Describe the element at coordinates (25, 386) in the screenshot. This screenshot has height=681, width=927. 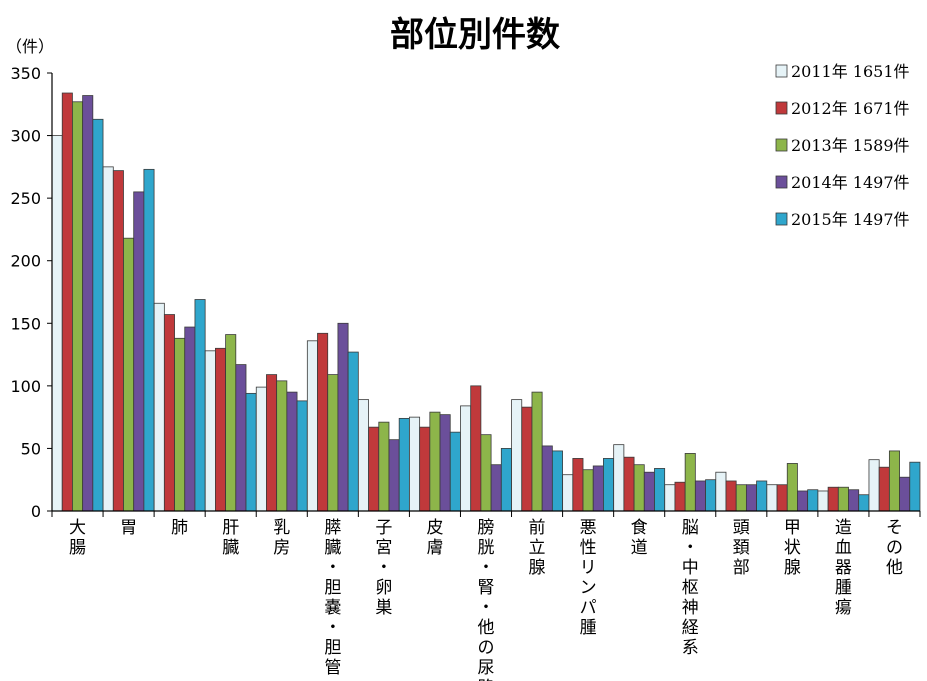
I see `y-tick-label: 100` at that location.